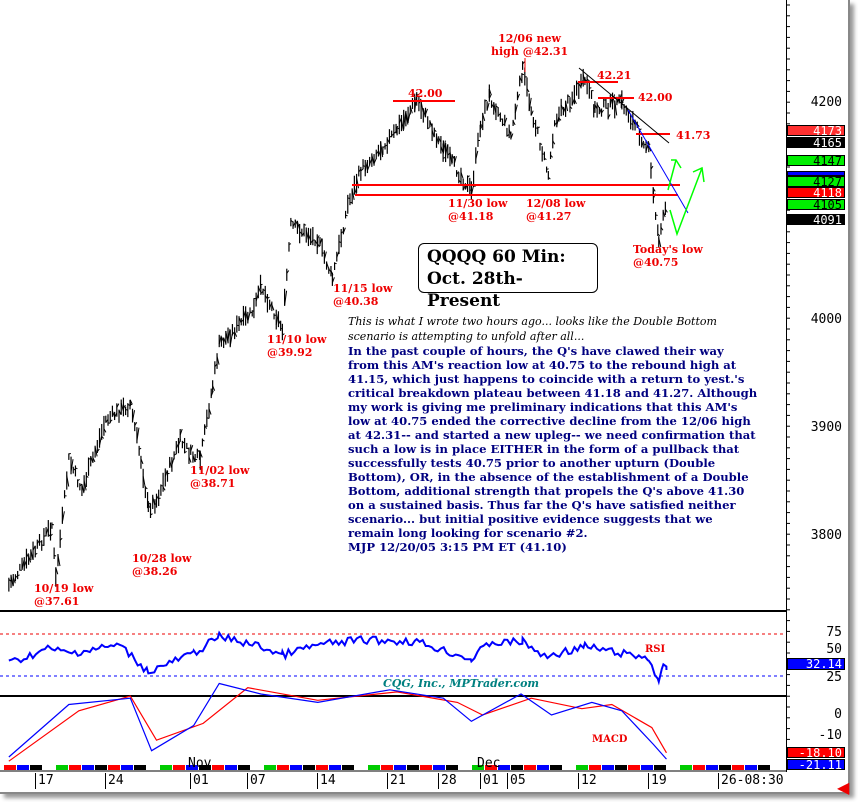  Describe the element at coordinates (676, 164) in the screenshot. I see `green-arrowhead` at that location.